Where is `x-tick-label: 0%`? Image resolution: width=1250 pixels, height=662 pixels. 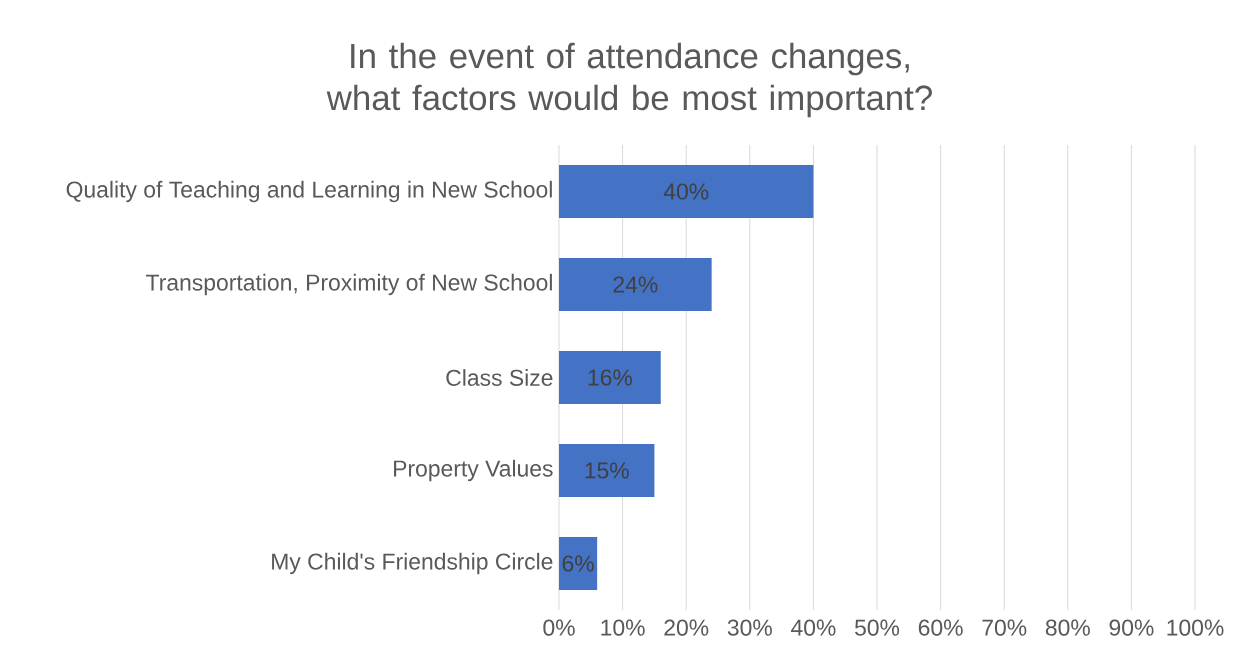
x-tick-label: 0% is located at coordinates (559, 627).